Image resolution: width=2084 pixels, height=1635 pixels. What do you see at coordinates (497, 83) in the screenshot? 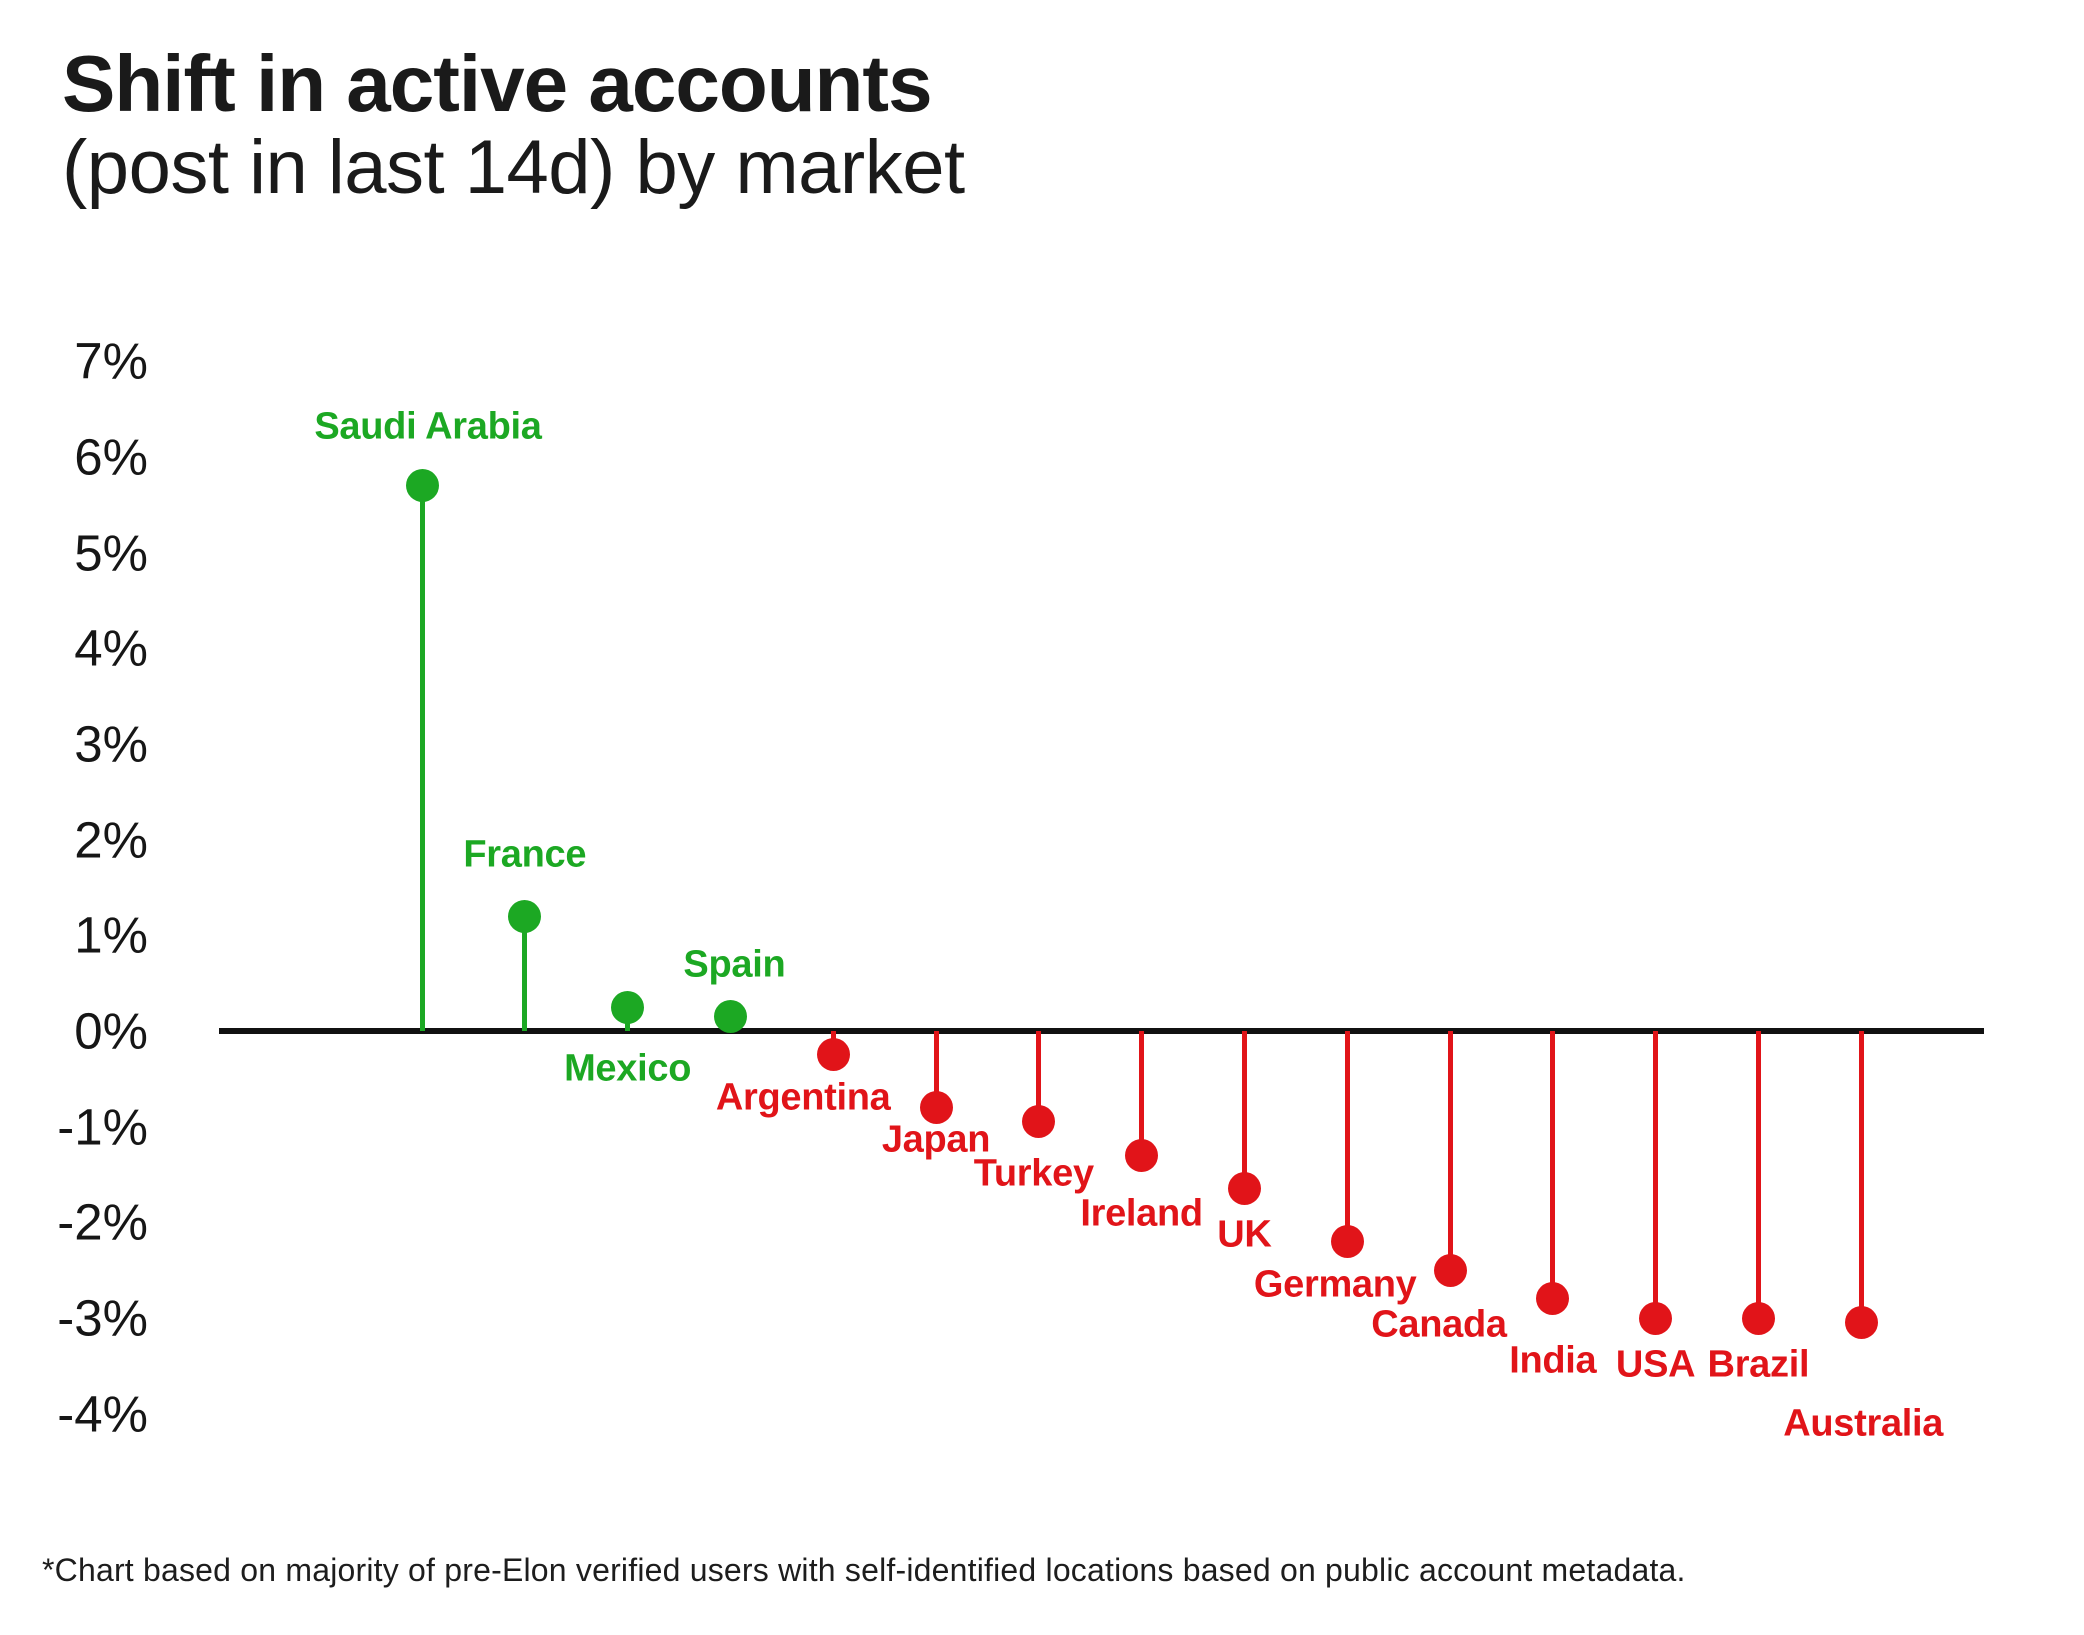
I see `chart-title: Shift in active accounts` at bounding box center [497, 83].